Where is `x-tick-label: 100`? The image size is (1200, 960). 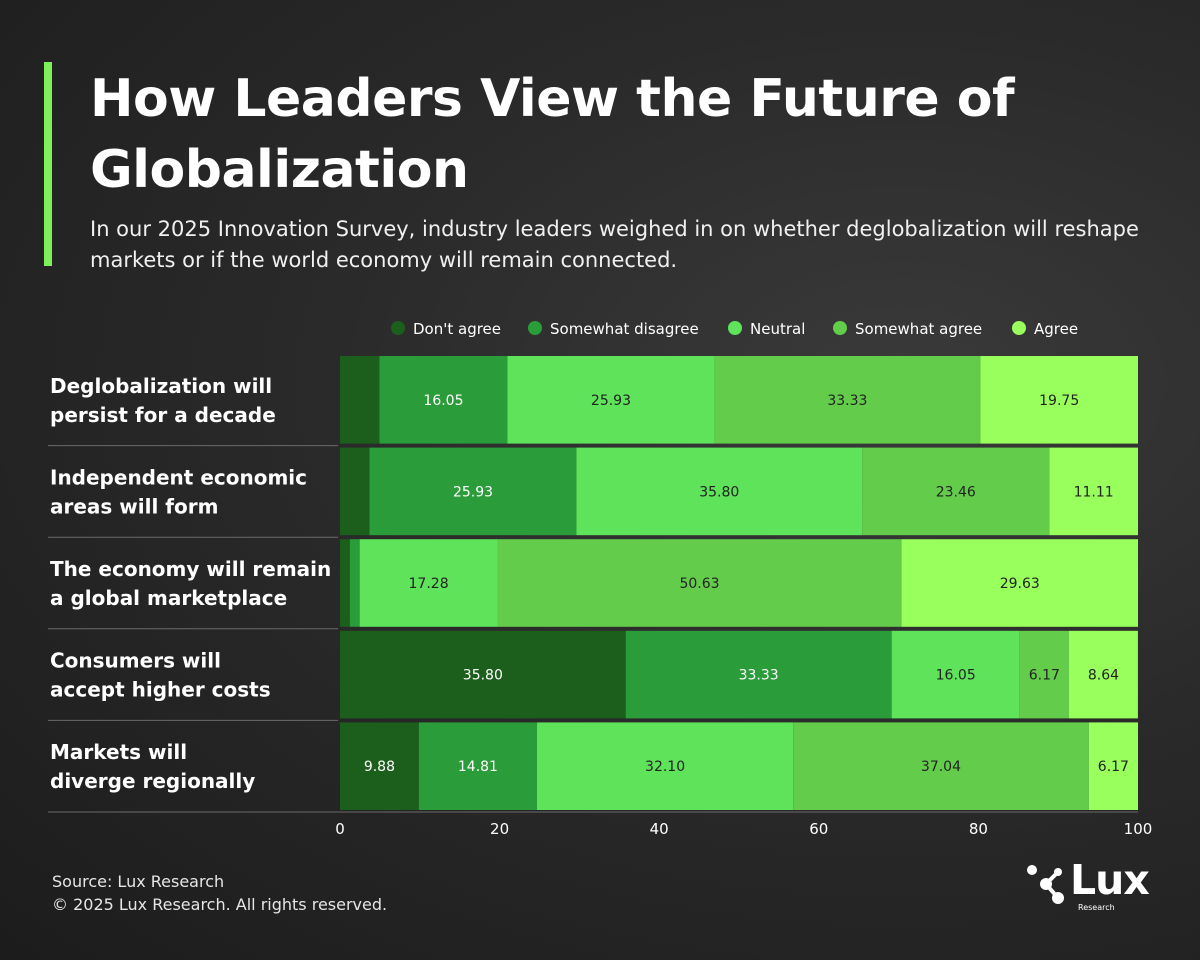 x-tick-label: 100 is located at coordinates (1138, 829).